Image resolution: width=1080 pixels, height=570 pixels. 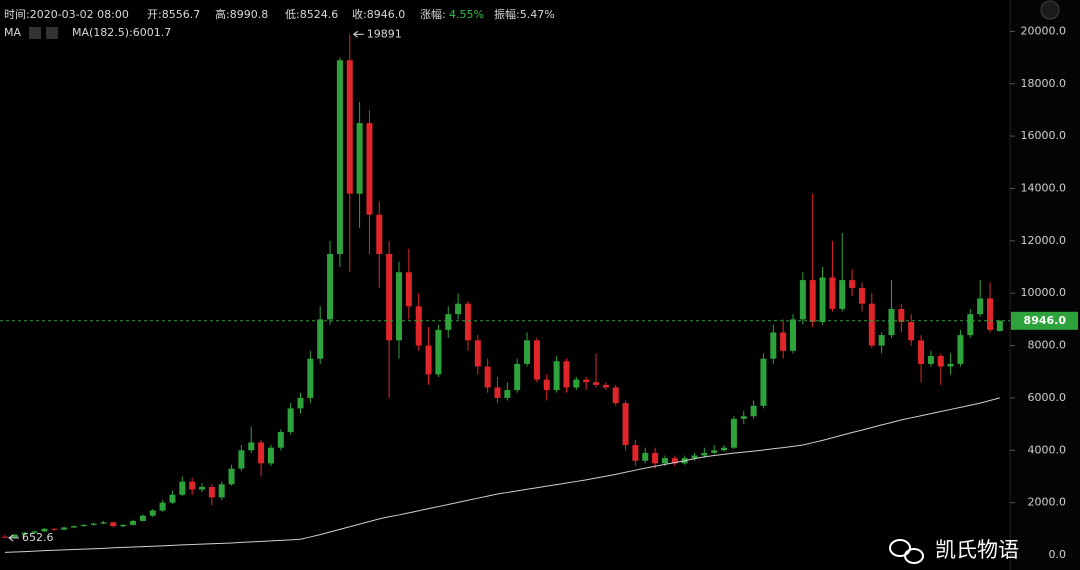 What do you see at coordinates (1044, 187) in the screenshot?
I see `y-tick-label: 14000.0` at bounding box center [1044, 187].